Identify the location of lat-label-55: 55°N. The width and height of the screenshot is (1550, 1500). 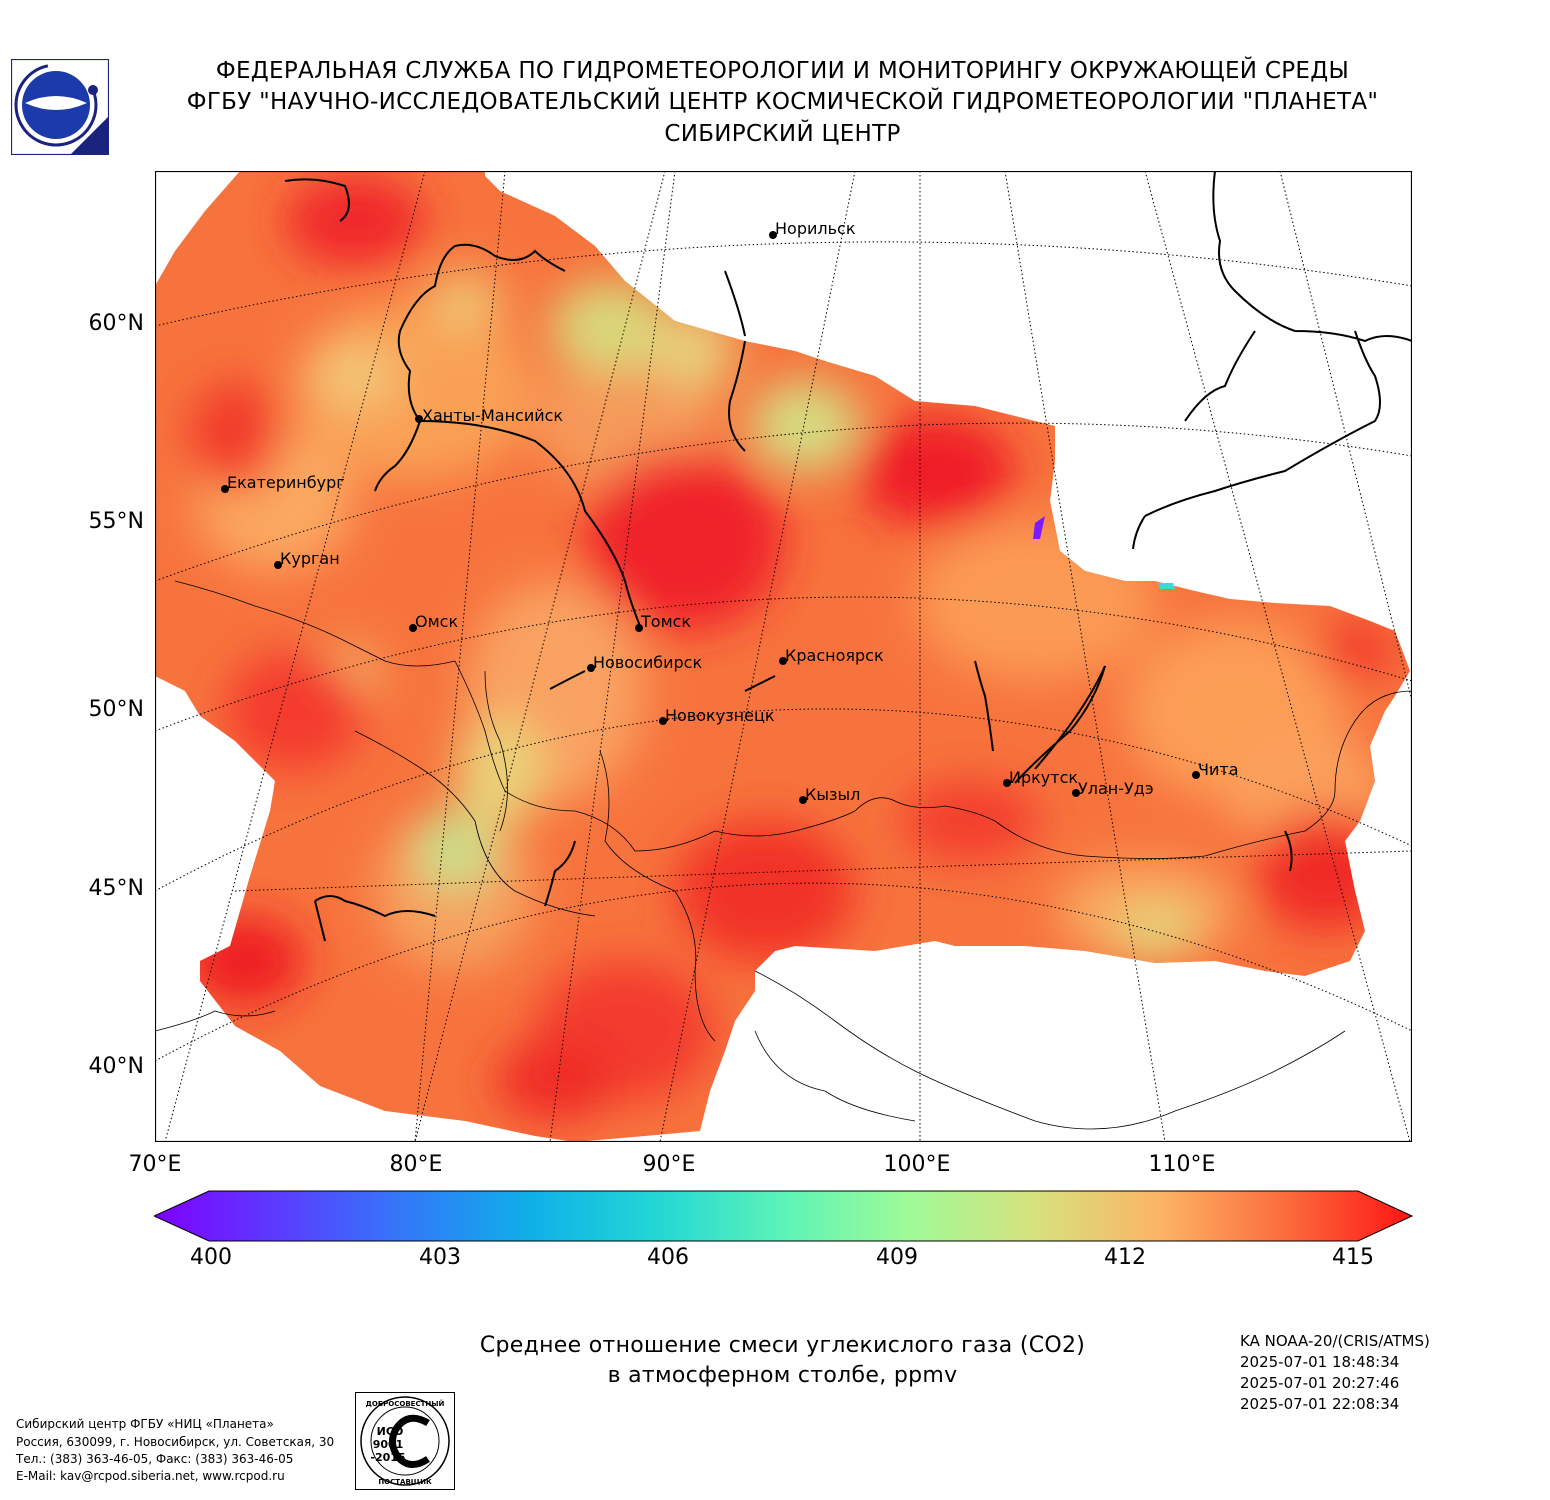
(116, 521).